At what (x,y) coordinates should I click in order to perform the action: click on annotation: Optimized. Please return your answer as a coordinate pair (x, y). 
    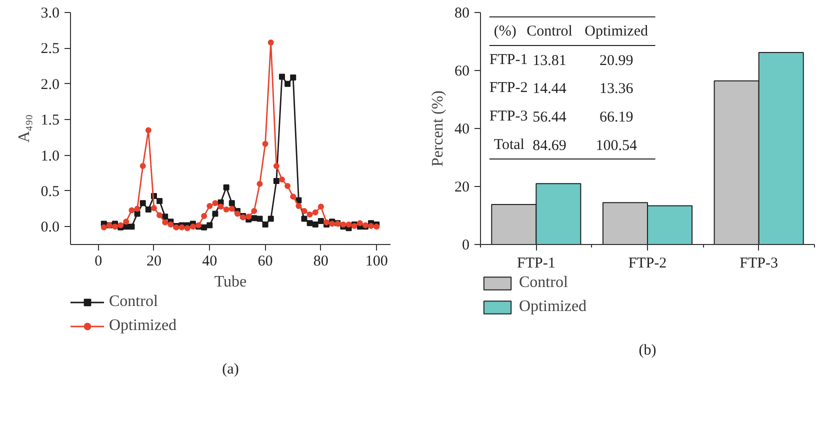
    Looking at the image, I should click on (616, 31).